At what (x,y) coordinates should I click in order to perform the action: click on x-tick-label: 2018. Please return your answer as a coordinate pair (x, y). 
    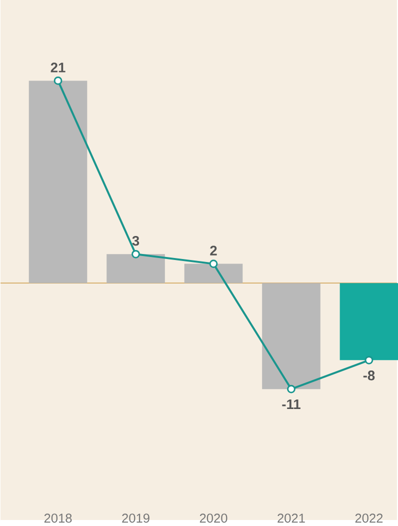
    Looking at the image, I should click on (58, 518).